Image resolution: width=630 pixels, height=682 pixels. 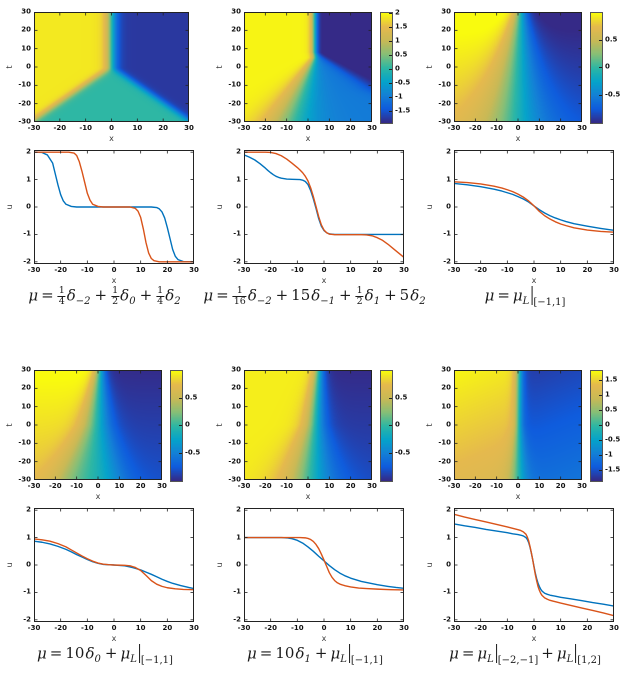 I want to click on heatmap-axes, so click(x=518, y=67).